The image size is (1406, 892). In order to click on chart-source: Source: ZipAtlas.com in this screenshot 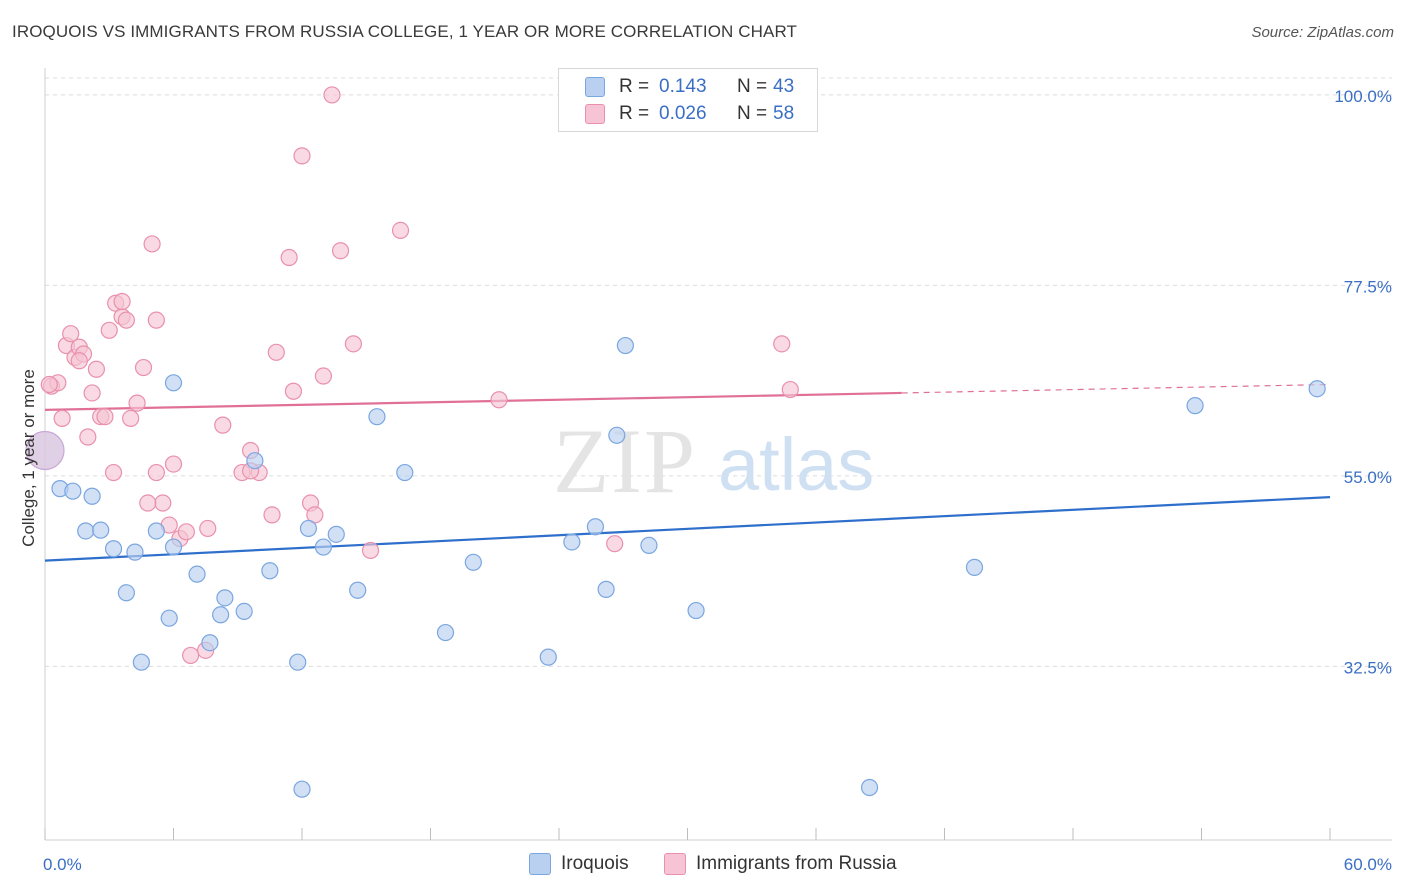, I will do `click(1322, 32)`.